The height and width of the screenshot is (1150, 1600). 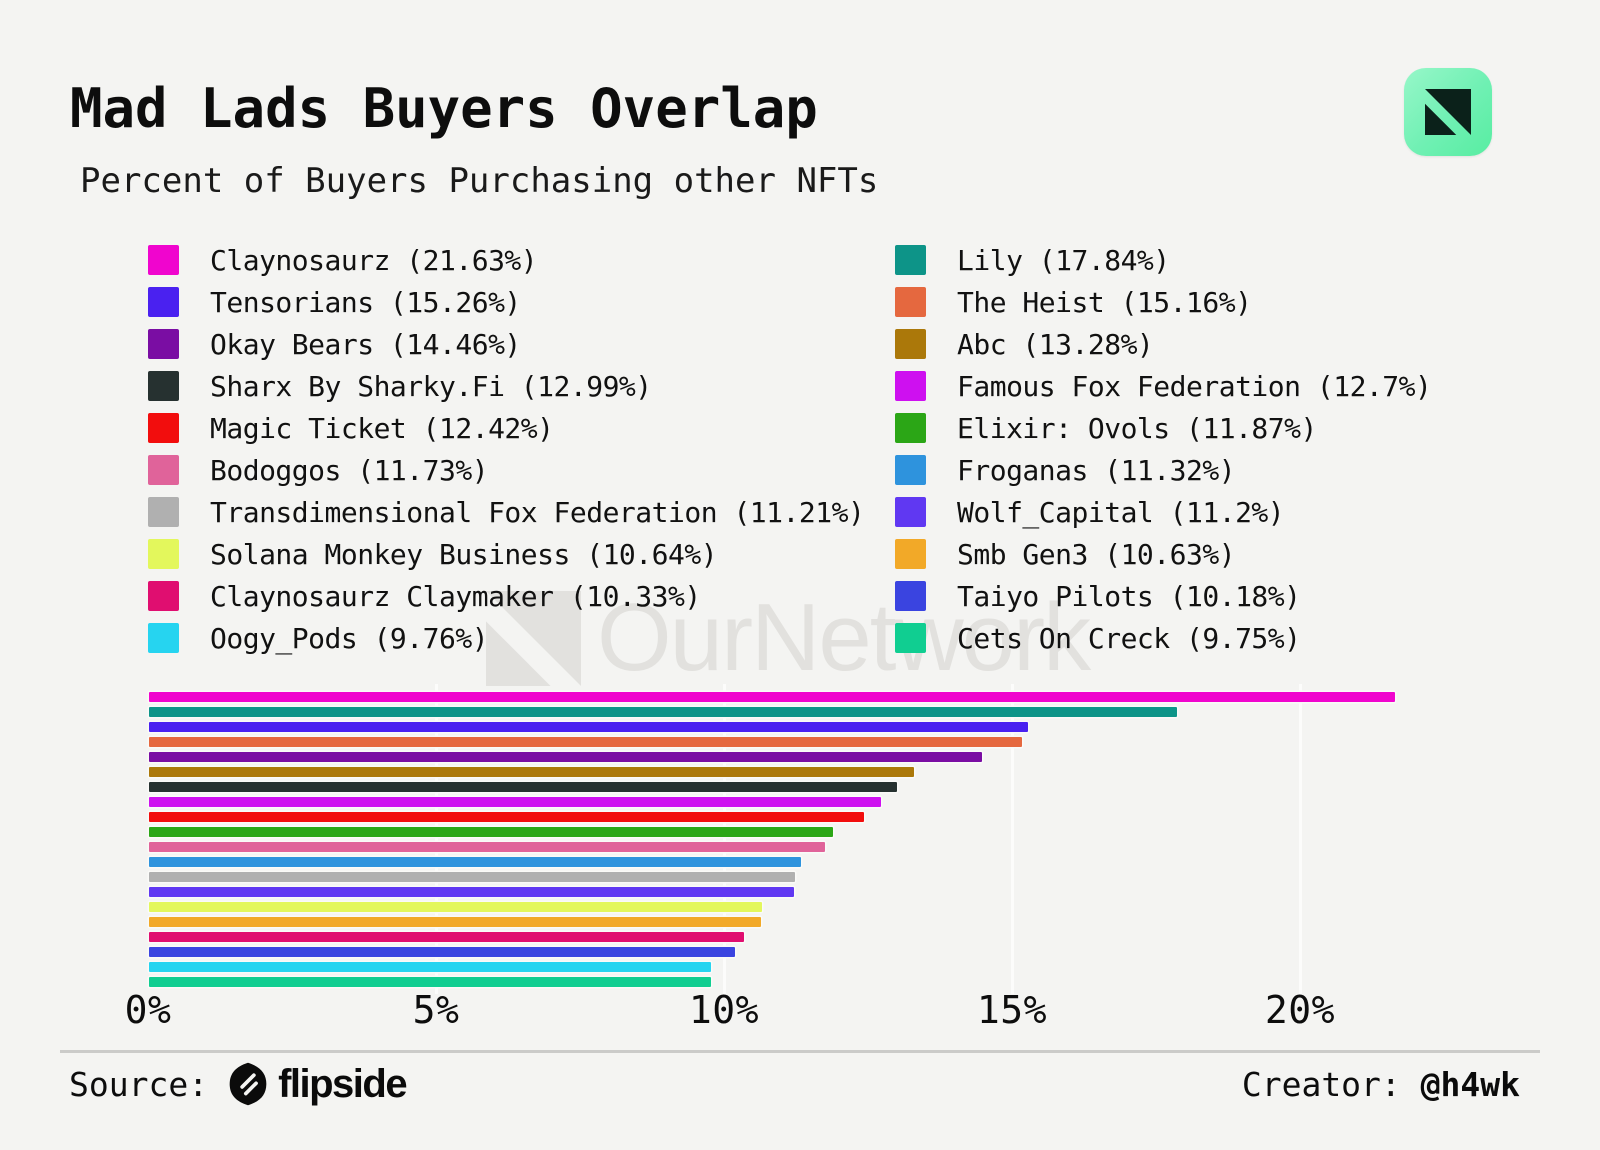 I want to click on bar-sharx-by-sharky-fi, so click(x=523, y=787).